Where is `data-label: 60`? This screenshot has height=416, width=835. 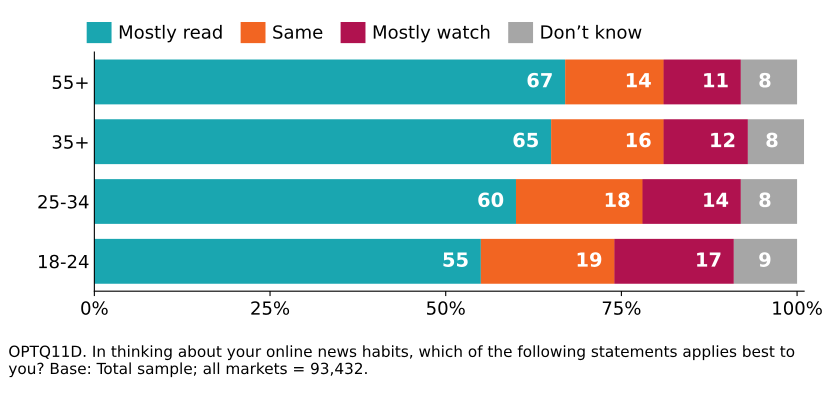
data-label: 60 is located at coordinates (491, 200).